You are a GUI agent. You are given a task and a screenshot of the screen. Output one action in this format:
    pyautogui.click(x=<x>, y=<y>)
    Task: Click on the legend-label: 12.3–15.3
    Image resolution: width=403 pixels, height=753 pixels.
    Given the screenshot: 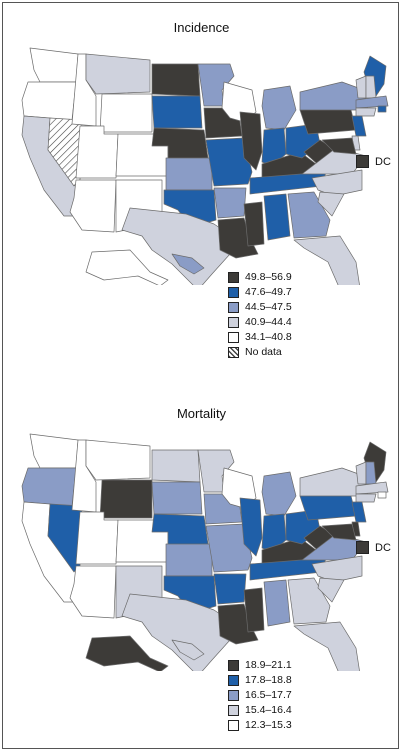 What is the action you would take?
    pyautogui.click(x=268, y=725)
    